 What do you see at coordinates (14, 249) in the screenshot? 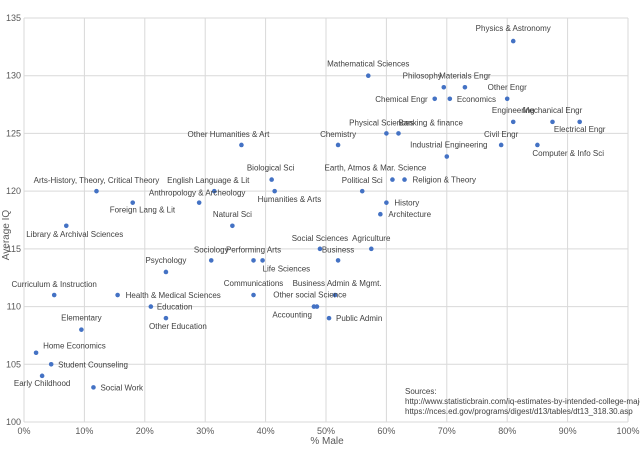
I see `y-tick-label: 115` at bounding box center [14, 249].